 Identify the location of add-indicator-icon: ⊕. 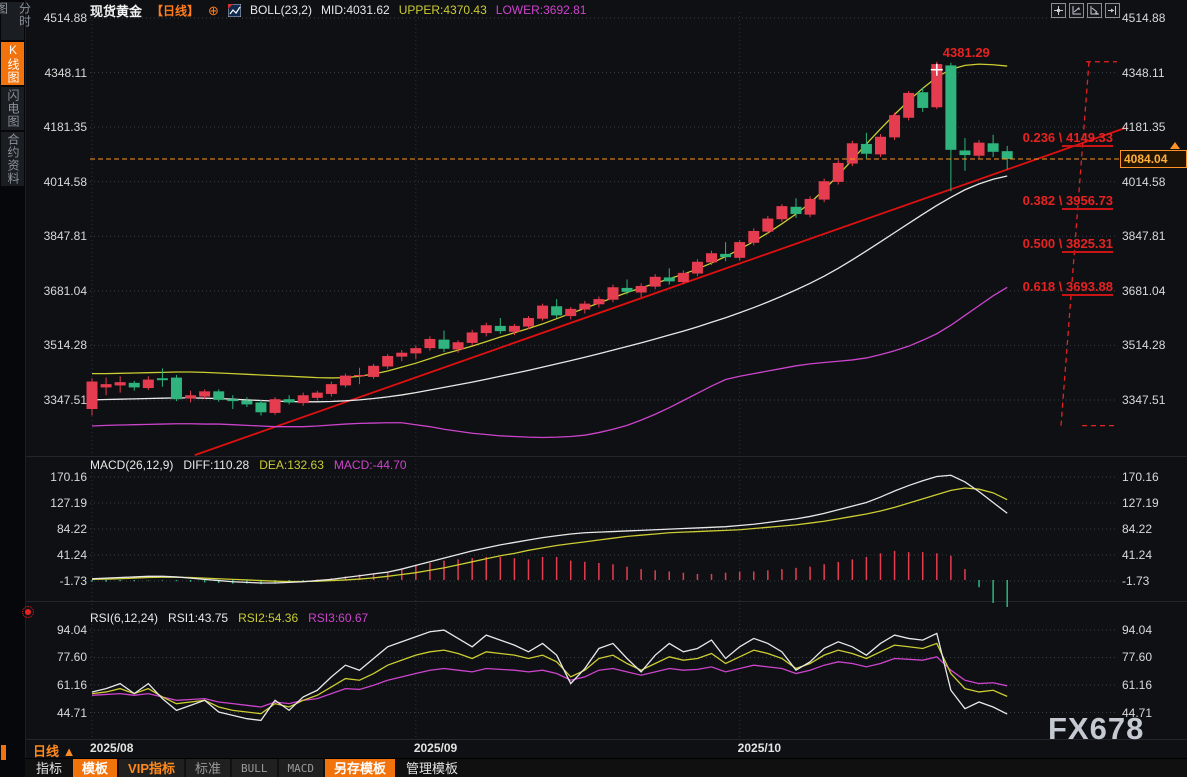
(213, 10).